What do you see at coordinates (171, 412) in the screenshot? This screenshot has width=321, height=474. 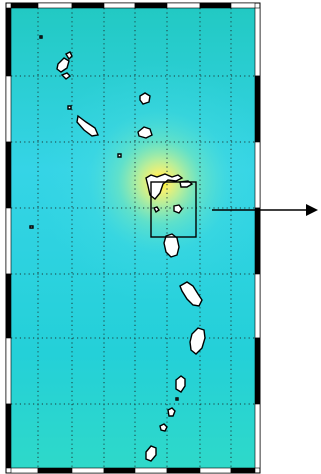 I see `island-south-b` at bounding box center [171, 412].